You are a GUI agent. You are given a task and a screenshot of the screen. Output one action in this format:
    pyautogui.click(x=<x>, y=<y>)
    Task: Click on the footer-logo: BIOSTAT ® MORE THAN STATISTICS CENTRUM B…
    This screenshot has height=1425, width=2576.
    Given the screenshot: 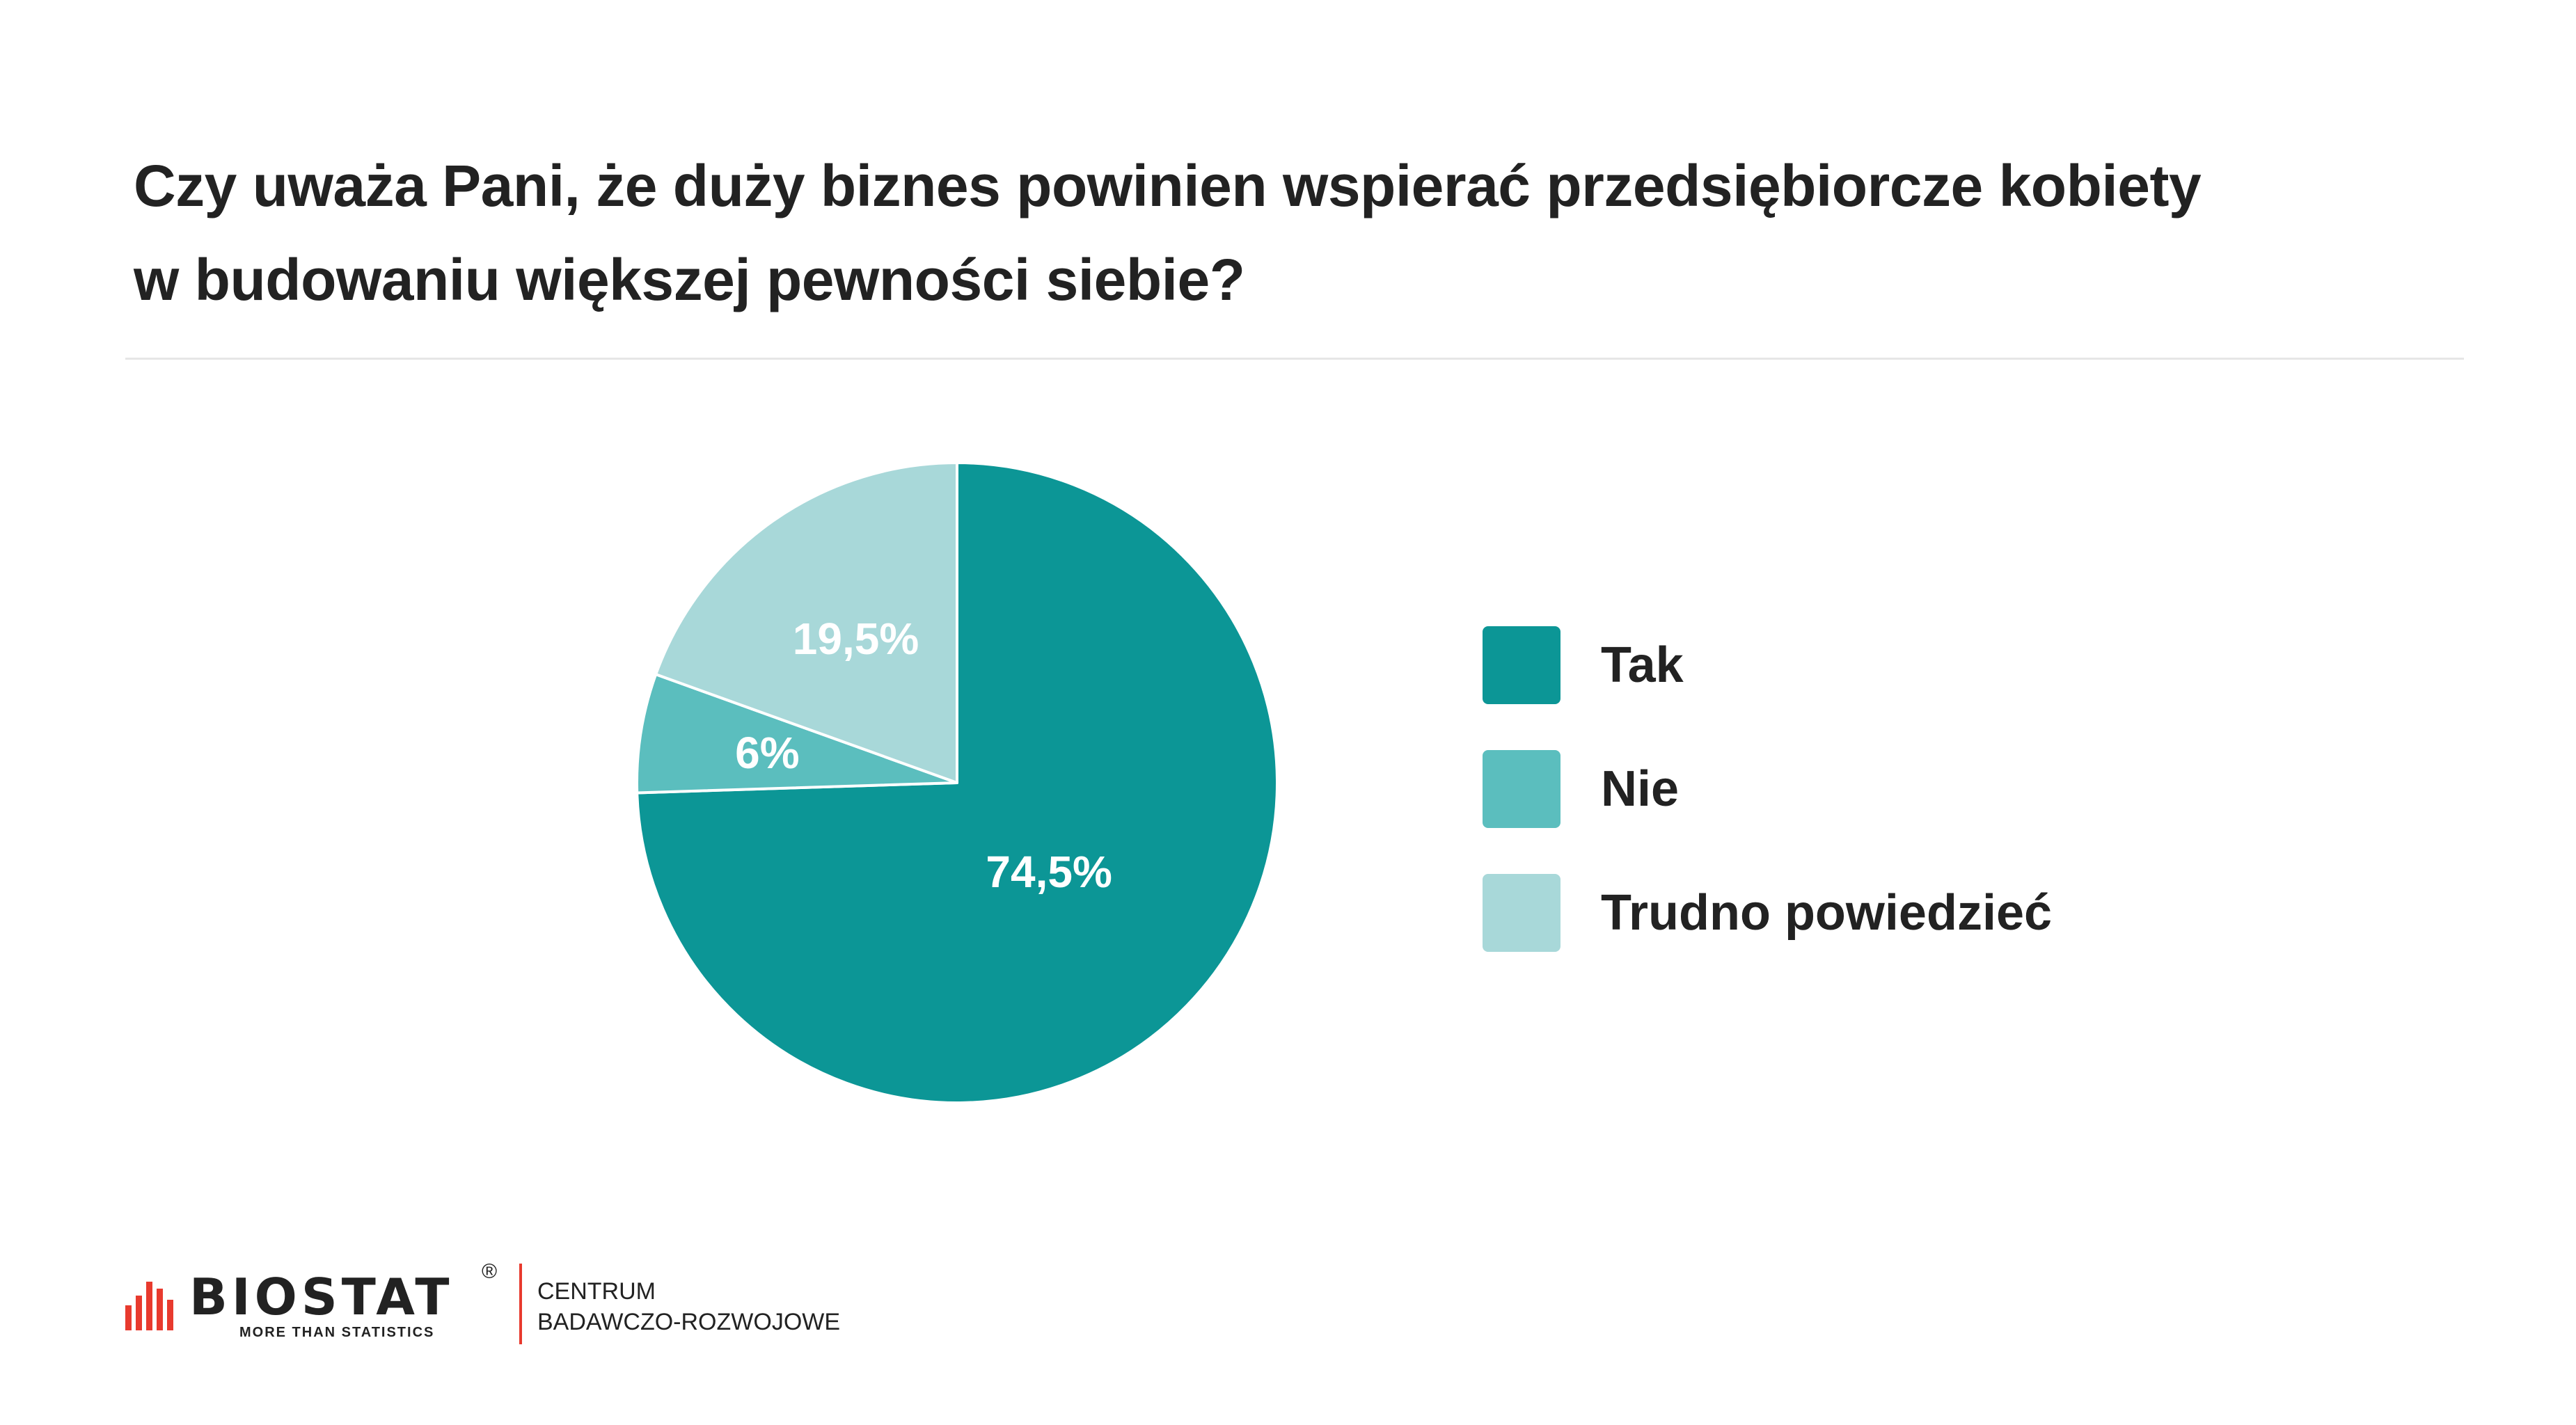 What is the action you would take?
    pyautogui.click(x=543, y=1305)
    